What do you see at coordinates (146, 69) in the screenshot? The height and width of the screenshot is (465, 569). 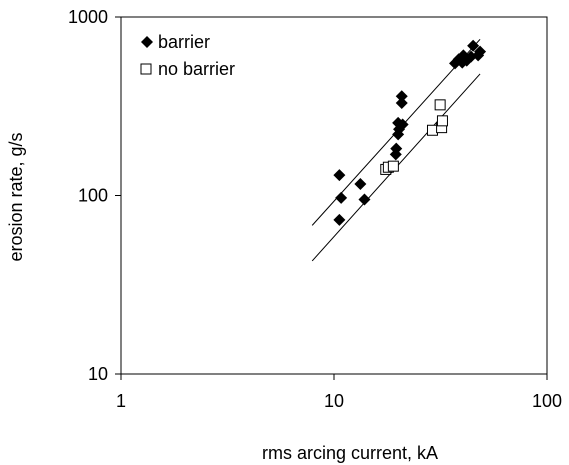 I see `legend-open-square-icon` at bounding box center [146, 69].